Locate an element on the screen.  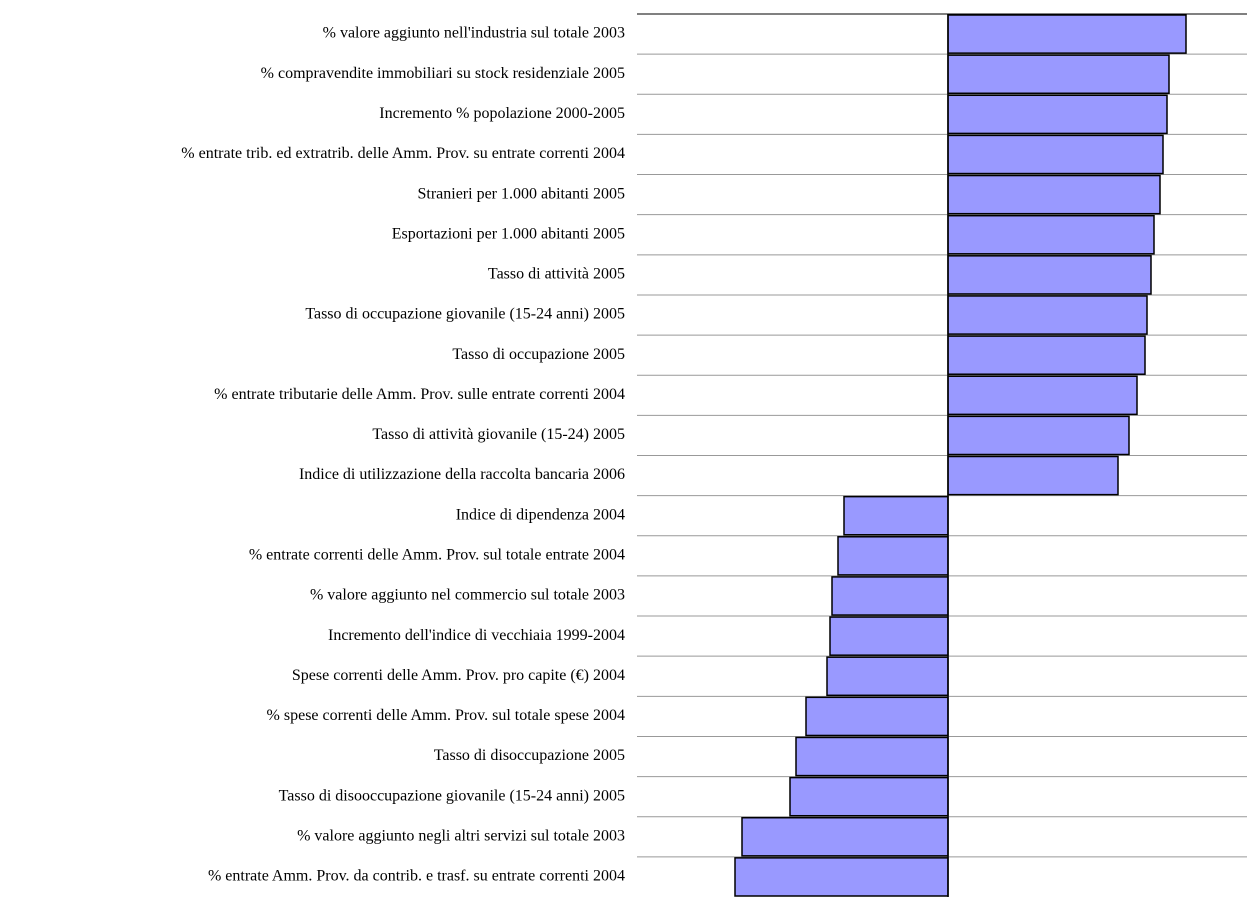
category-label: Tasso di attività giovanile (15-24) 2005 is located at coordinates (498, 434).